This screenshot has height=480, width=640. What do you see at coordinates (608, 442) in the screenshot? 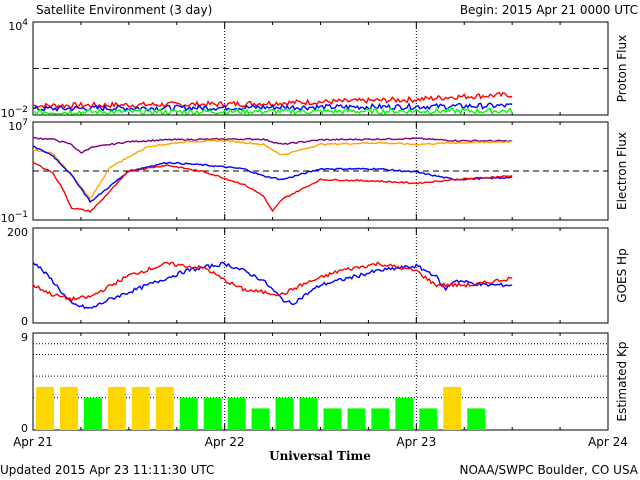
I see `x-tick-label: Apr 24` at bounding box center [608, 442].